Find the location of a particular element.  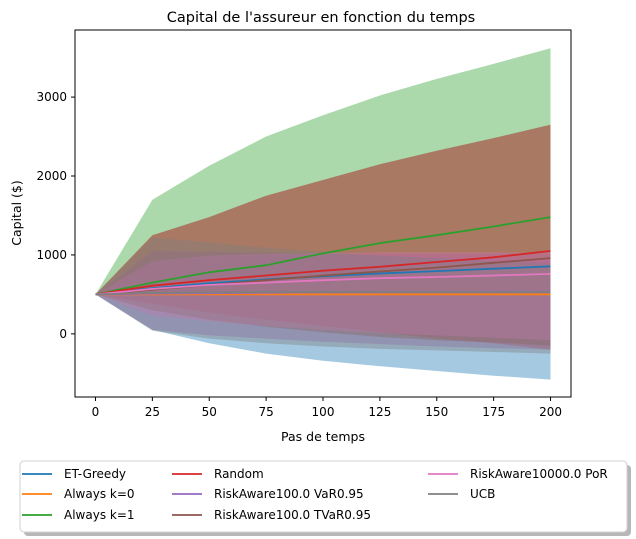

y-axis: 0 1000 2000 3000 is located at coordinates (55, 215).